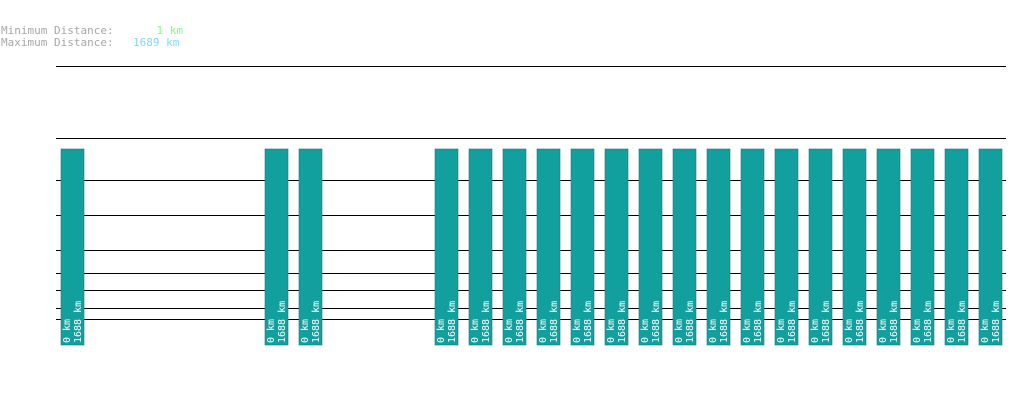 Image resolution: width=1019 pixels, height=402 pixels. What do you see at coordinates (57, 30) in the screenshot?
I see `min-distance-label: Minimum Distance:` at bounding box center [57, 30].